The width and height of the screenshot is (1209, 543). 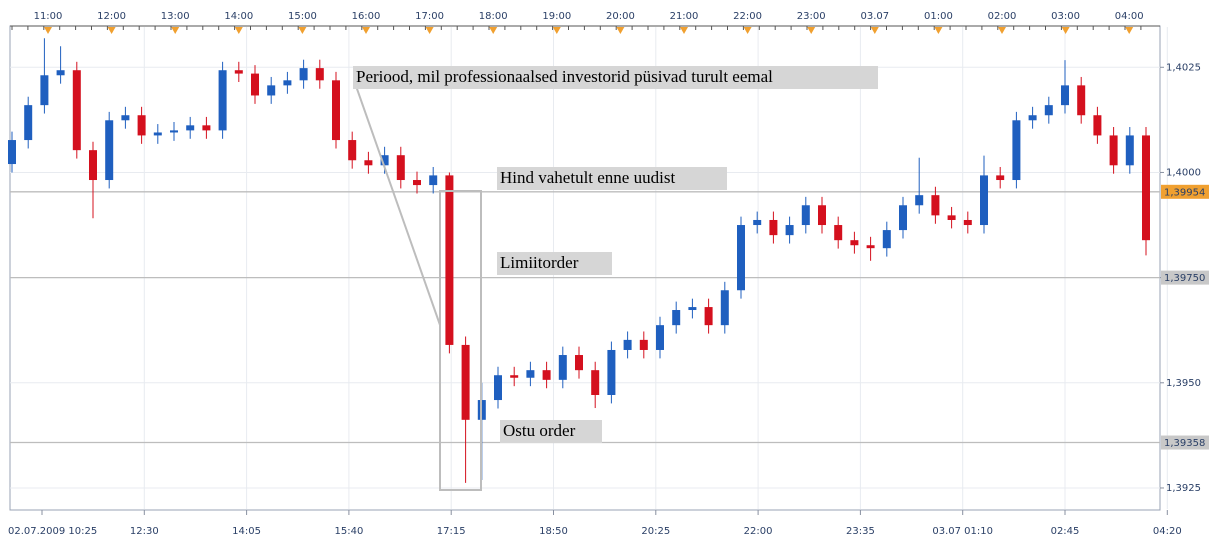 I want to click on level-label: 1,39358, so click(x=1184, y=443).